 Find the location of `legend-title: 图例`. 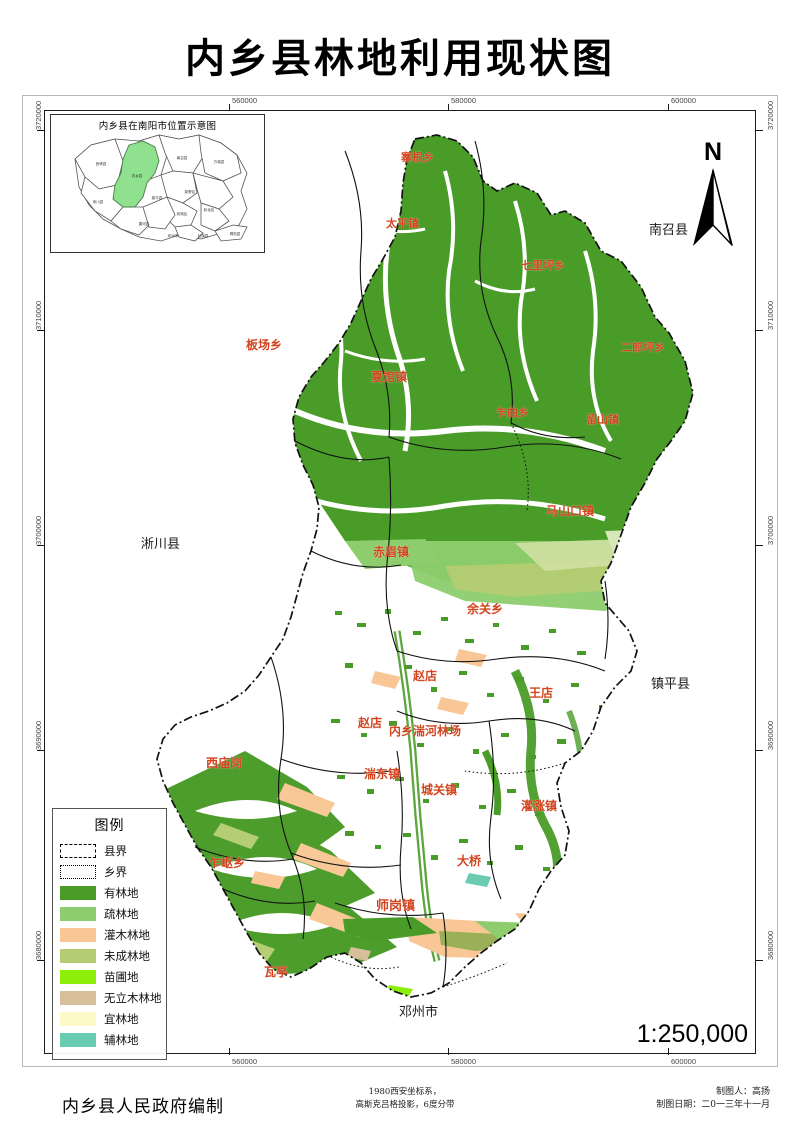

legend-title: 图例 is located at coordinates (109, 826).